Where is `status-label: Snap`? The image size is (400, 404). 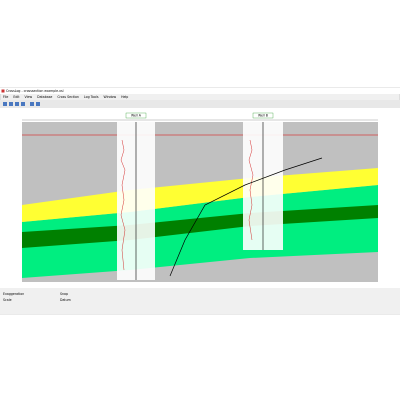 status-label: Snap is located at coordinates (64, 294).